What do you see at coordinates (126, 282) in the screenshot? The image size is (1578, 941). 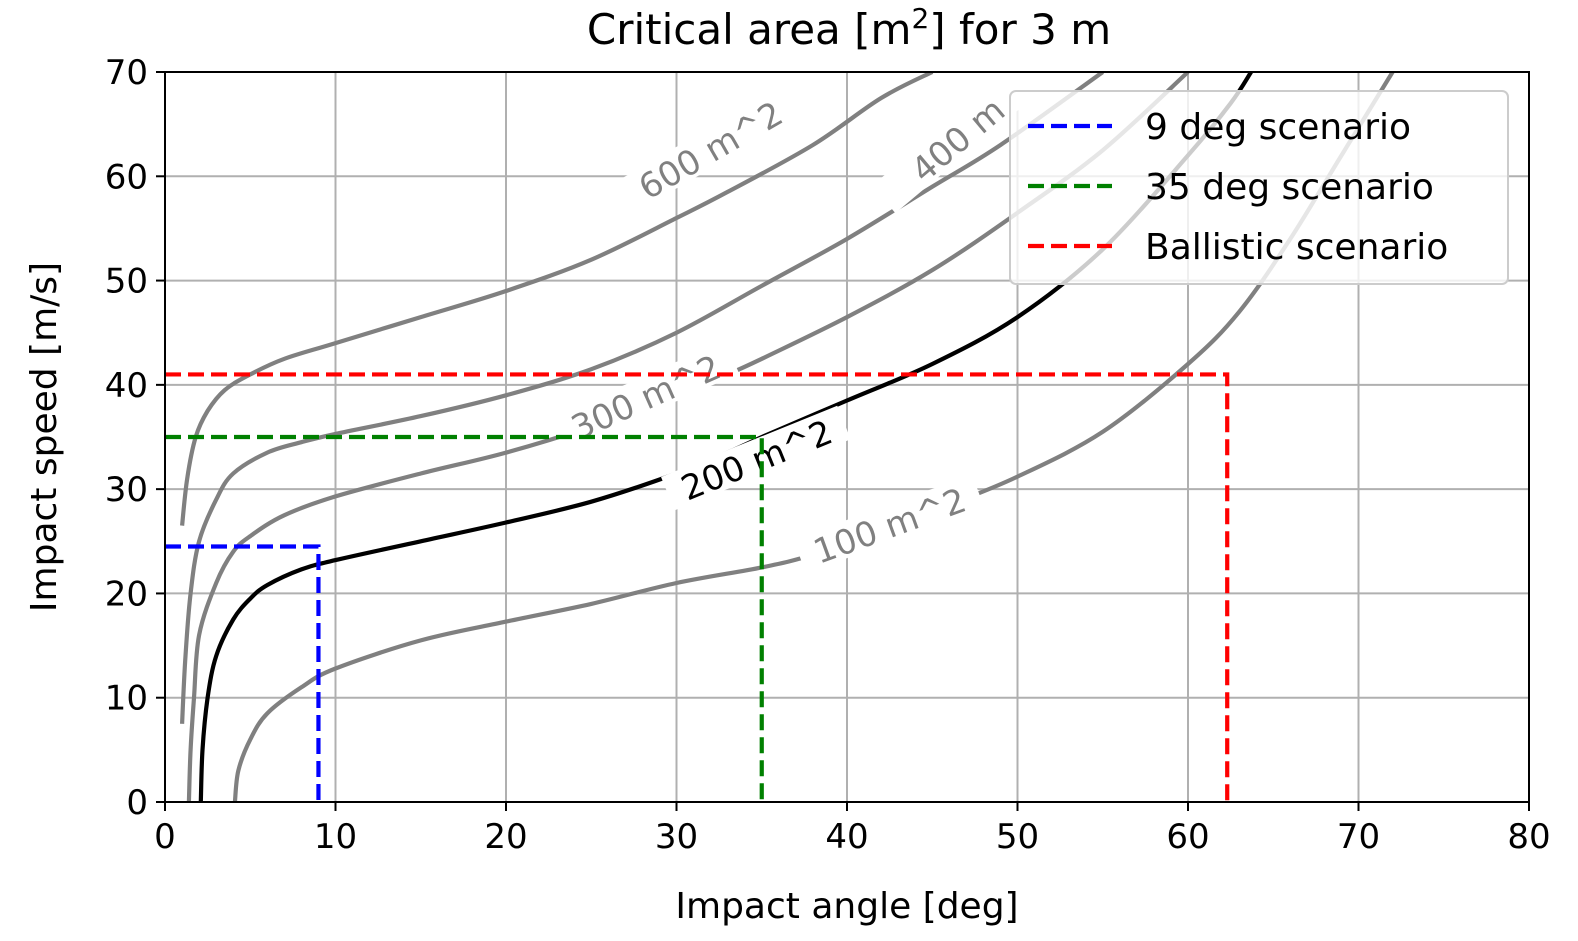 I see `y-tick-label: 50` at bounding box center [126, 282].